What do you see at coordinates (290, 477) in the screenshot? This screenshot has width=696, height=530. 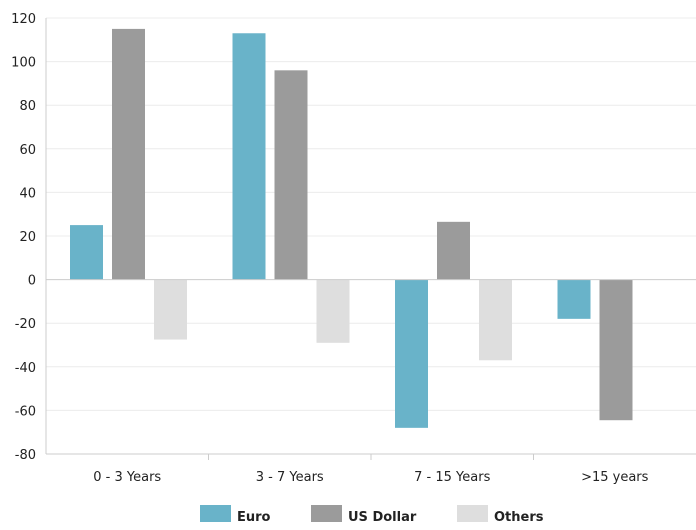 I see `x-category-label: 3 - 7 Years` at bounding box center [290, 477].